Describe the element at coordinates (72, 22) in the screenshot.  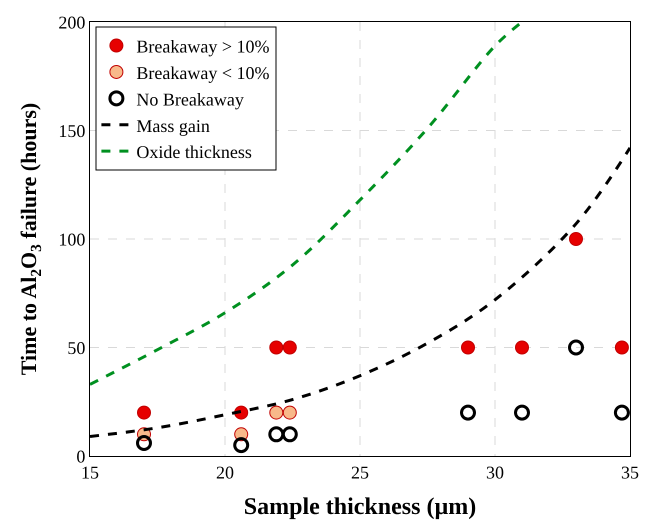
I see `y-tick-label: 200` at that location.